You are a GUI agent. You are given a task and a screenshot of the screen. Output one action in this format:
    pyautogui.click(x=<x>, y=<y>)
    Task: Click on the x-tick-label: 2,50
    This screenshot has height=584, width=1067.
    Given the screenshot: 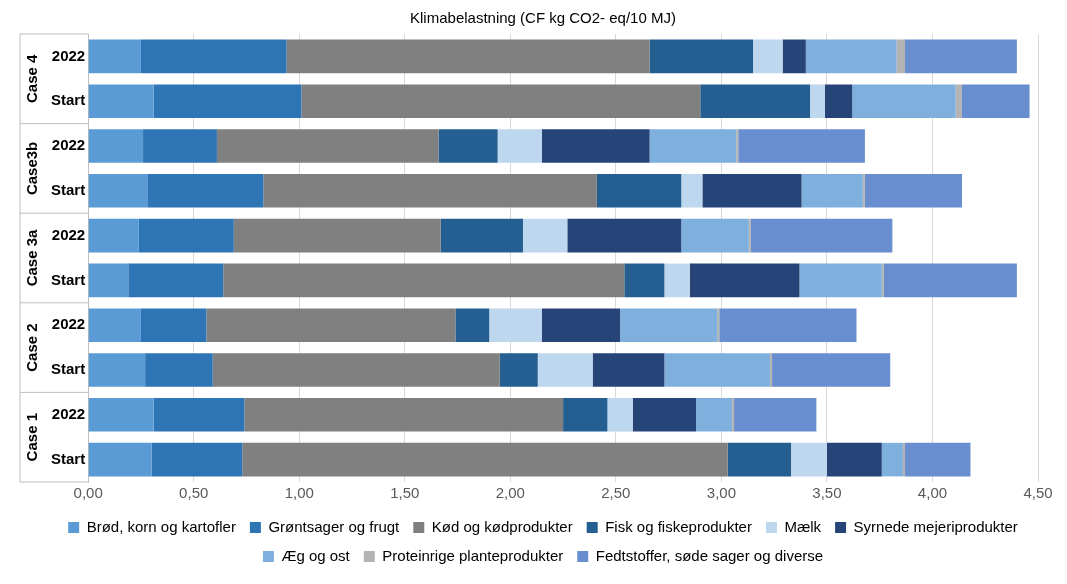 What is the action you would take?
    pyautogui.click(x=616, y=493)
    